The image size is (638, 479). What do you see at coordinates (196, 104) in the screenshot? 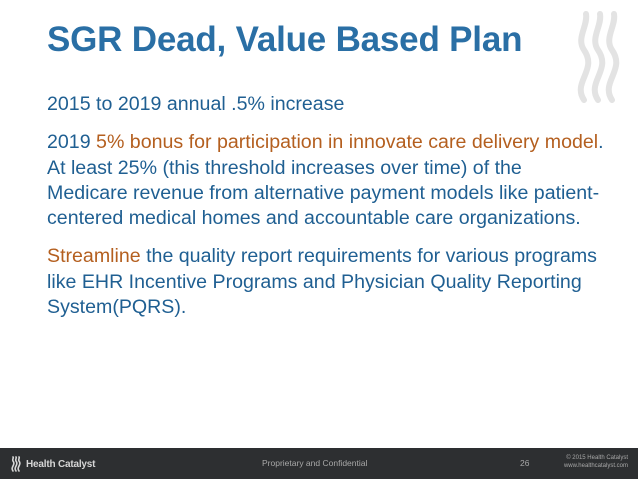
I see `annual-increase-text: 2015 to 2019 annual .5% increase` at bounding box center [196, 104].